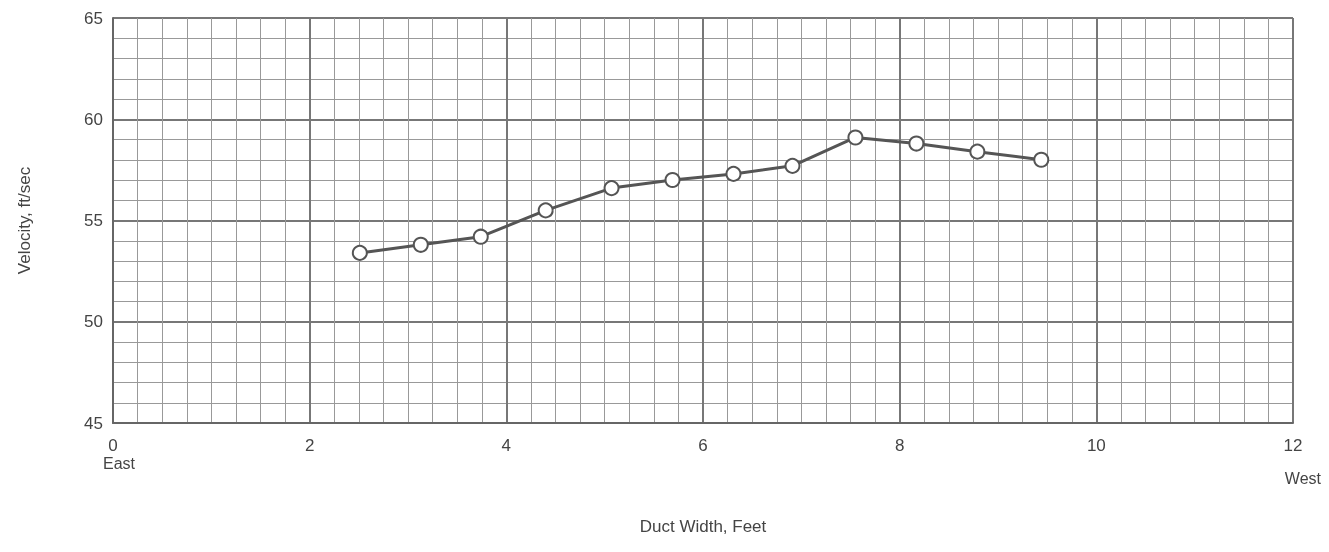 The image size is (1329, 552). What do you see at coordinates (506, 445) in the screenshot?
I see `x-tick-label: 4` at bounding box center [506, 445].